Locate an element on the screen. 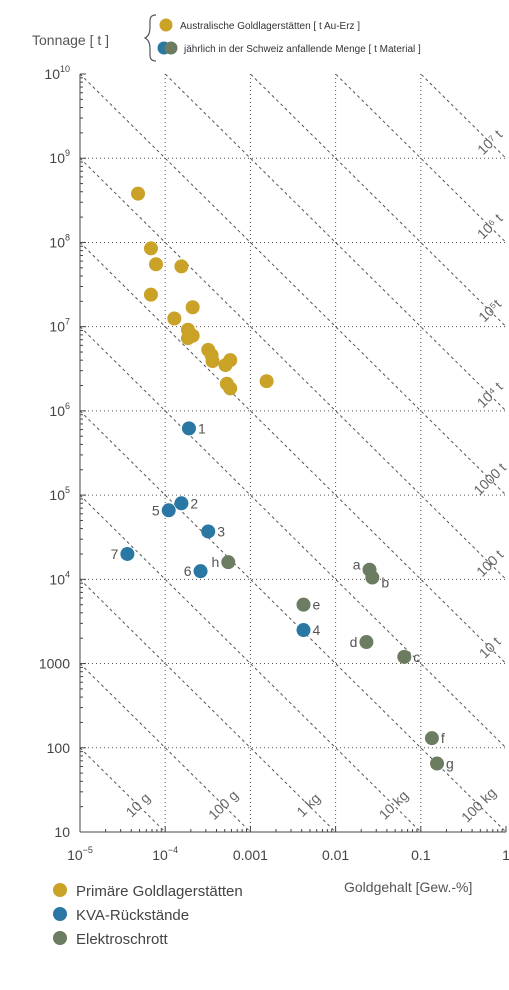 This screenshot has height=990, width=509. data-point-label: h is located at coordinates (215, 562).